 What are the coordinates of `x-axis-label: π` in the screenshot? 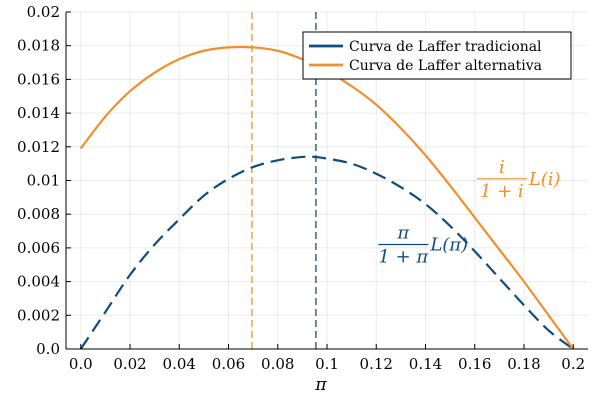 It's located at (320, 385).